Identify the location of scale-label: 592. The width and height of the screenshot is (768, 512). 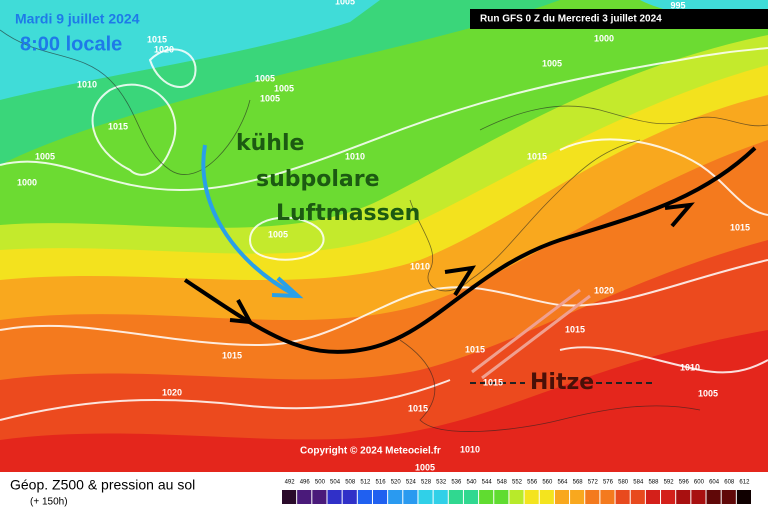
(669, 483).